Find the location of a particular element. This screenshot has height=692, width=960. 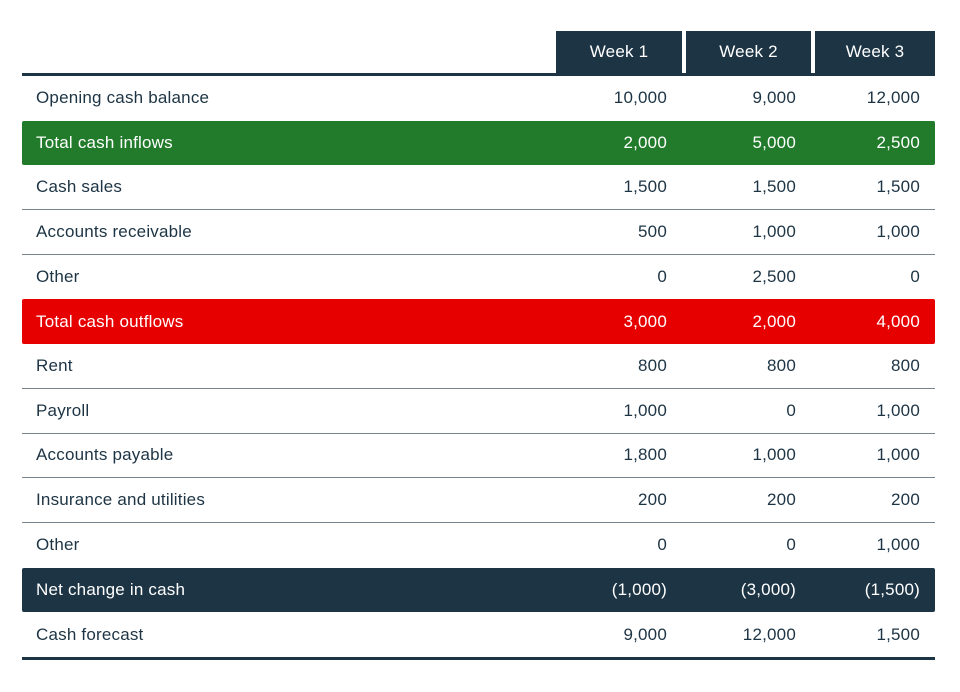

header-label-spacer is located at coordinates (289, 52).